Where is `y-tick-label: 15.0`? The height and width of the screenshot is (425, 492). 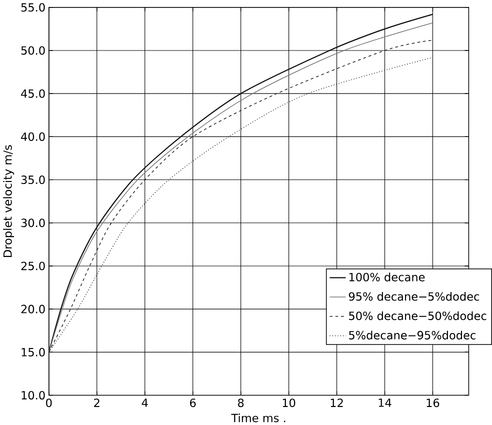 y-tick-label: 15.0 is located at coordinates (33, 352).